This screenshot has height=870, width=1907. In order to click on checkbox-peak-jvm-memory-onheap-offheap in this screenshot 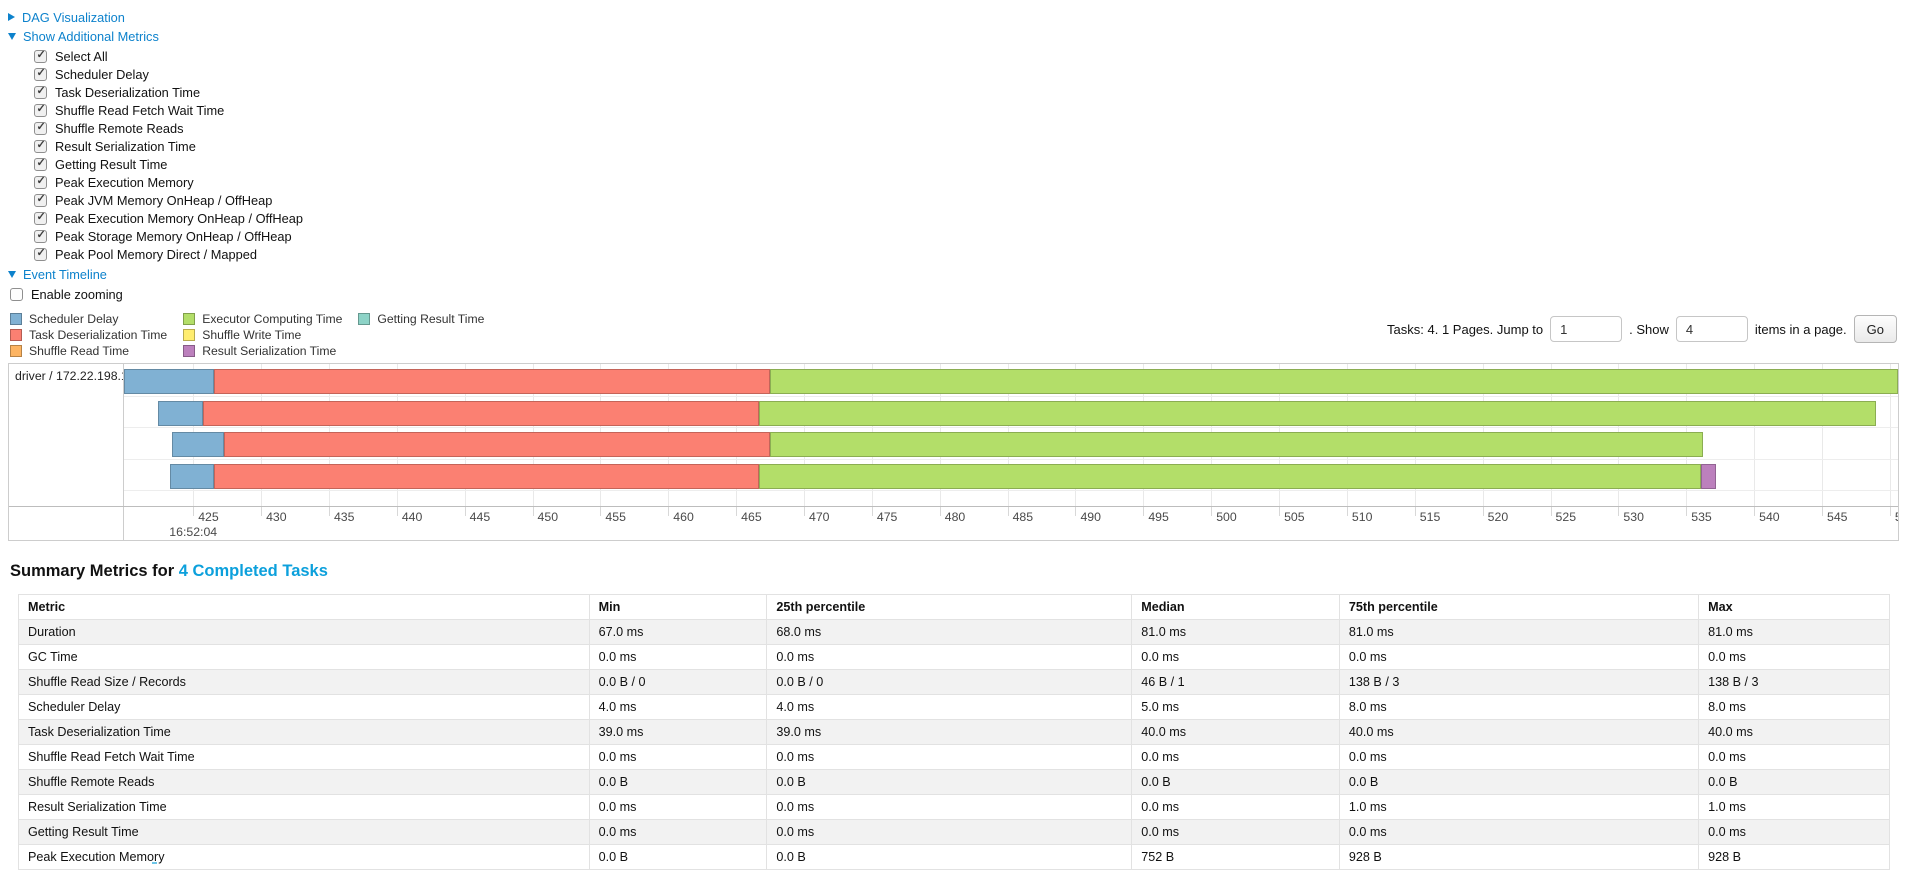, I will do `click(40, 199)`.